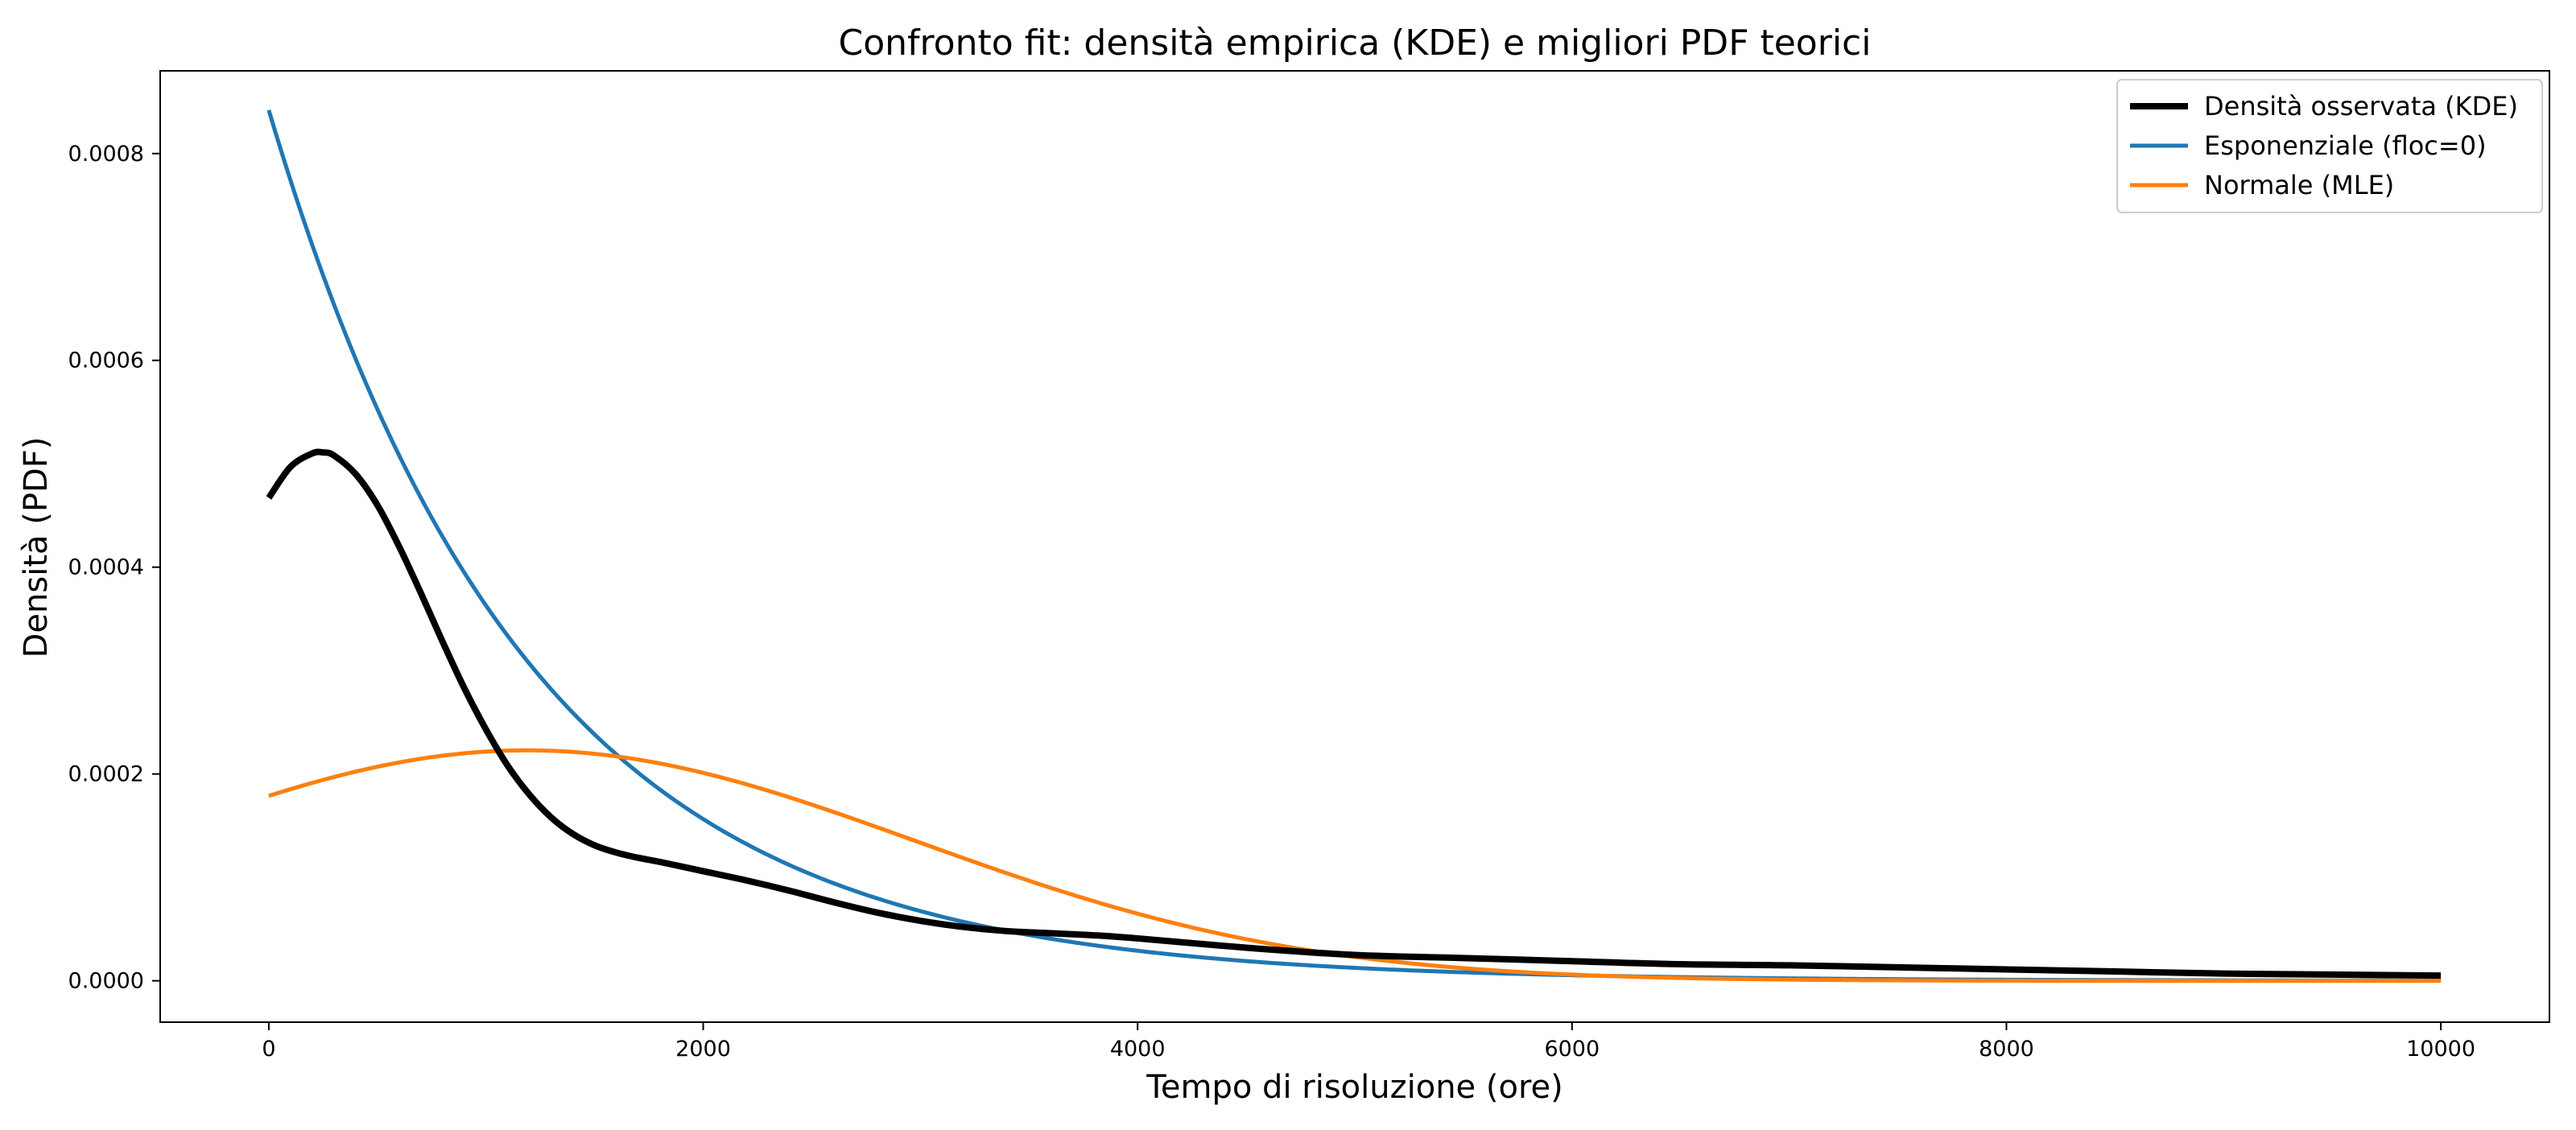  Describe the element at coordinates (36, 547) in the screenshot. I see `y-axis-label: Densità (PDF)` at that location.